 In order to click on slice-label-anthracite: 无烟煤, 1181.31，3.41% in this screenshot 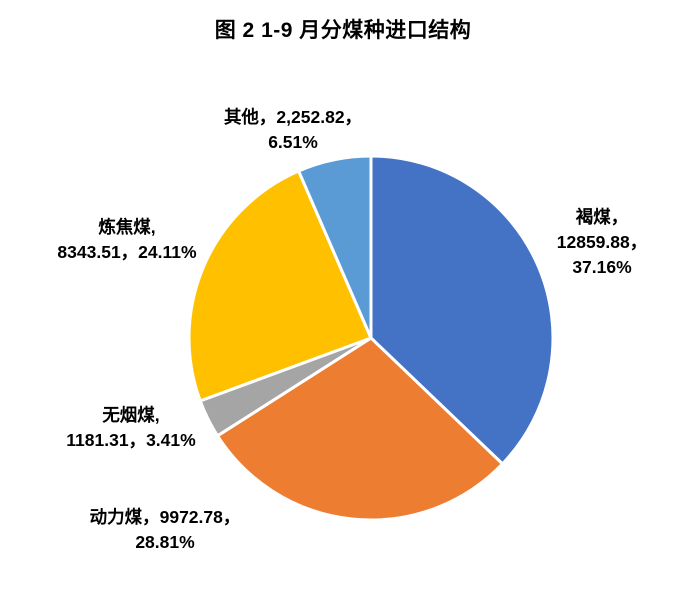, I will do `click(131, 427)`.